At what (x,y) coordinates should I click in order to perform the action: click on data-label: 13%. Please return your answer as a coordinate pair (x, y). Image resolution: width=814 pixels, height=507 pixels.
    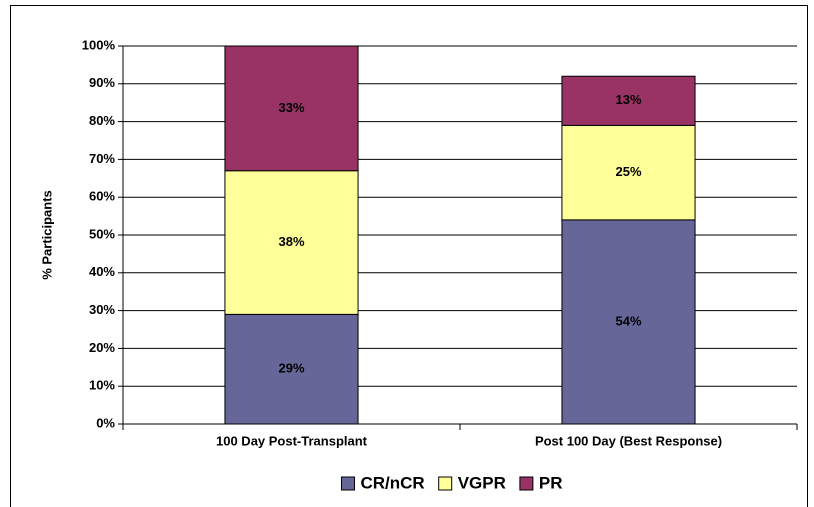
    Looking at the image, I should click on (628, 99).